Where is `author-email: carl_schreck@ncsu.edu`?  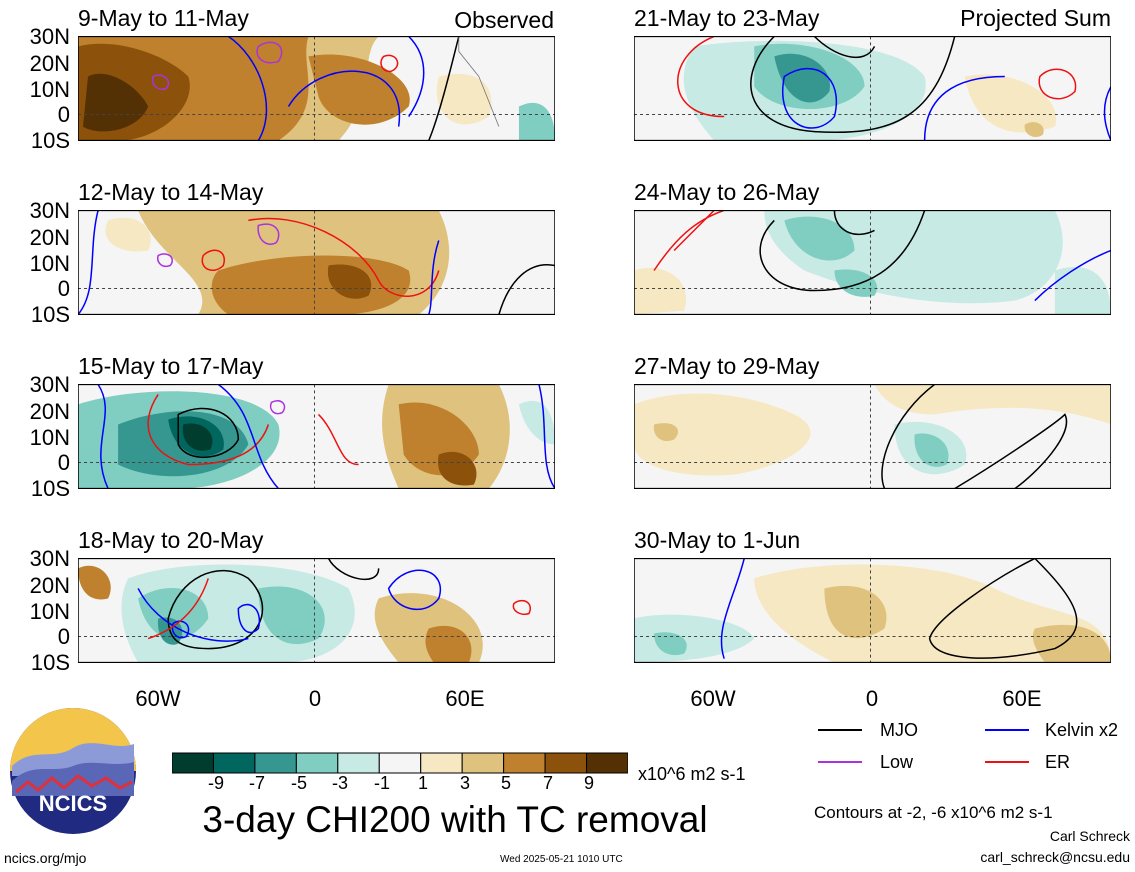
author-email: carl_schreck@ncsu.edu is located at coordinates (1055, 857).